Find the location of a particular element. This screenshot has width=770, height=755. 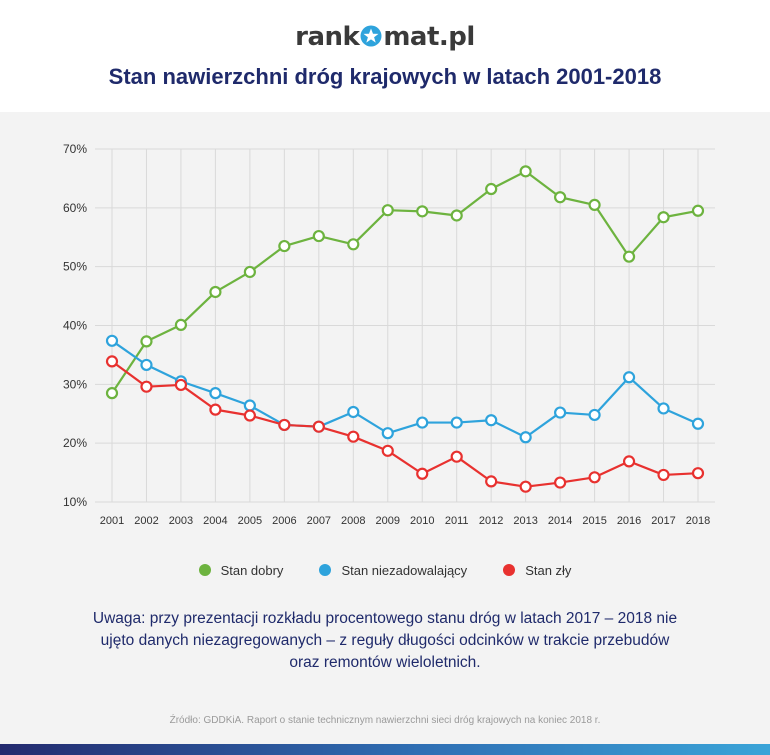

x-tick-label: 2012 is located at coordinates (491, 521).